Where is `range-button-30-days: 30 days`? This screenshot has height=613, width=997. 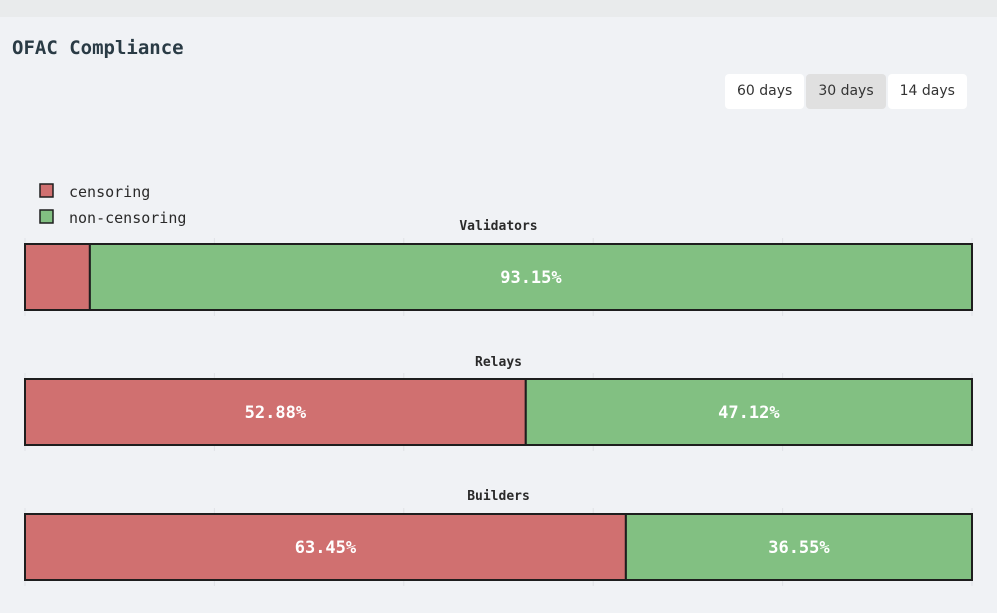
range-button-30-days: 30 days is located at coordinates (846, 91).